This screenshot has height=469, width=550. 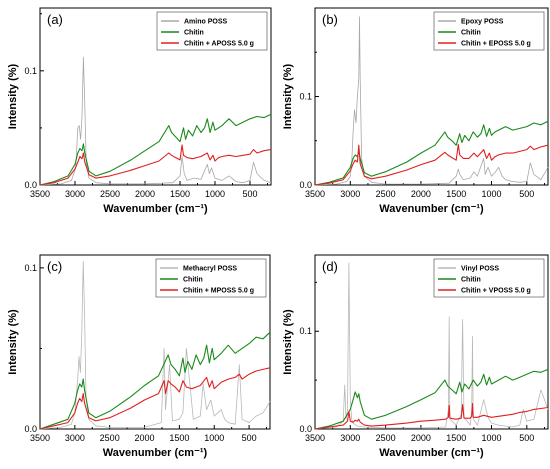 I want to click on panel-label: (a), so click(x=55, y=19).